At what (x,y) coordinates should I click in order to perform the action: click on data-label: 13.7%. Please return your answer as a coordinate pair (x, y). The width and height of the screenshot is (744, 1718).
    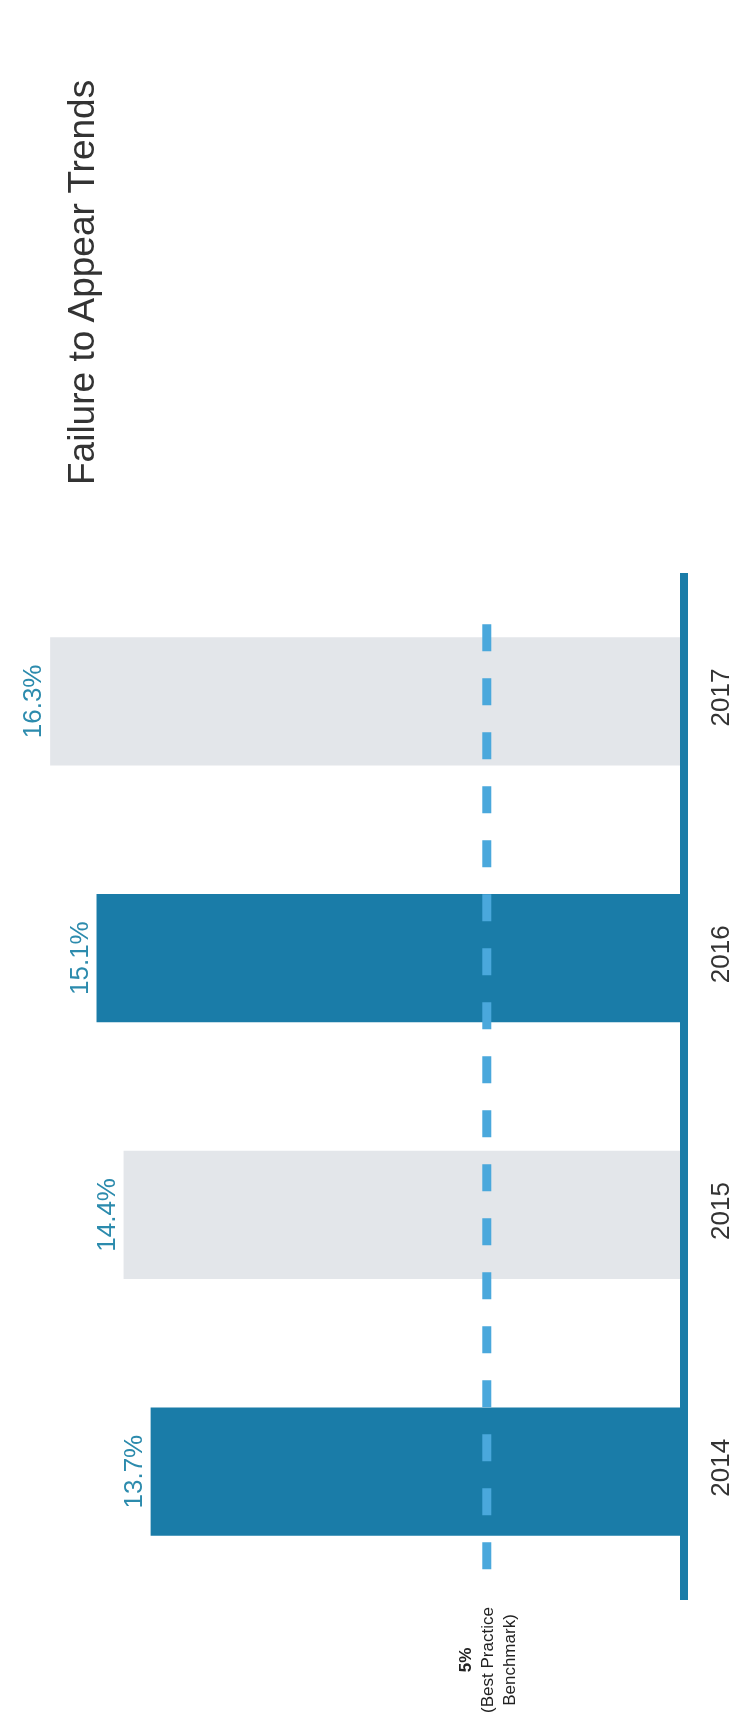
    Looking at the image, I should click on (132, 1471).